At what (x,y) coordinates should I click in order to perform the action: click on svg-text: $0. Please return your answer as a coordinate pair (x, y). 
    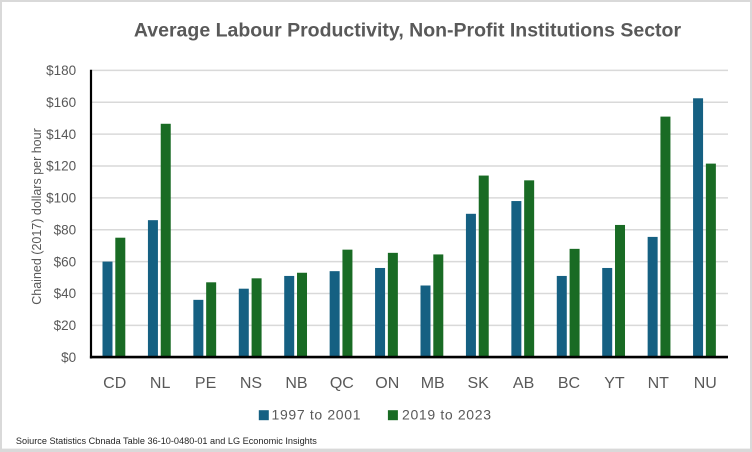
    Looking at the image, I should click on (68, 357).